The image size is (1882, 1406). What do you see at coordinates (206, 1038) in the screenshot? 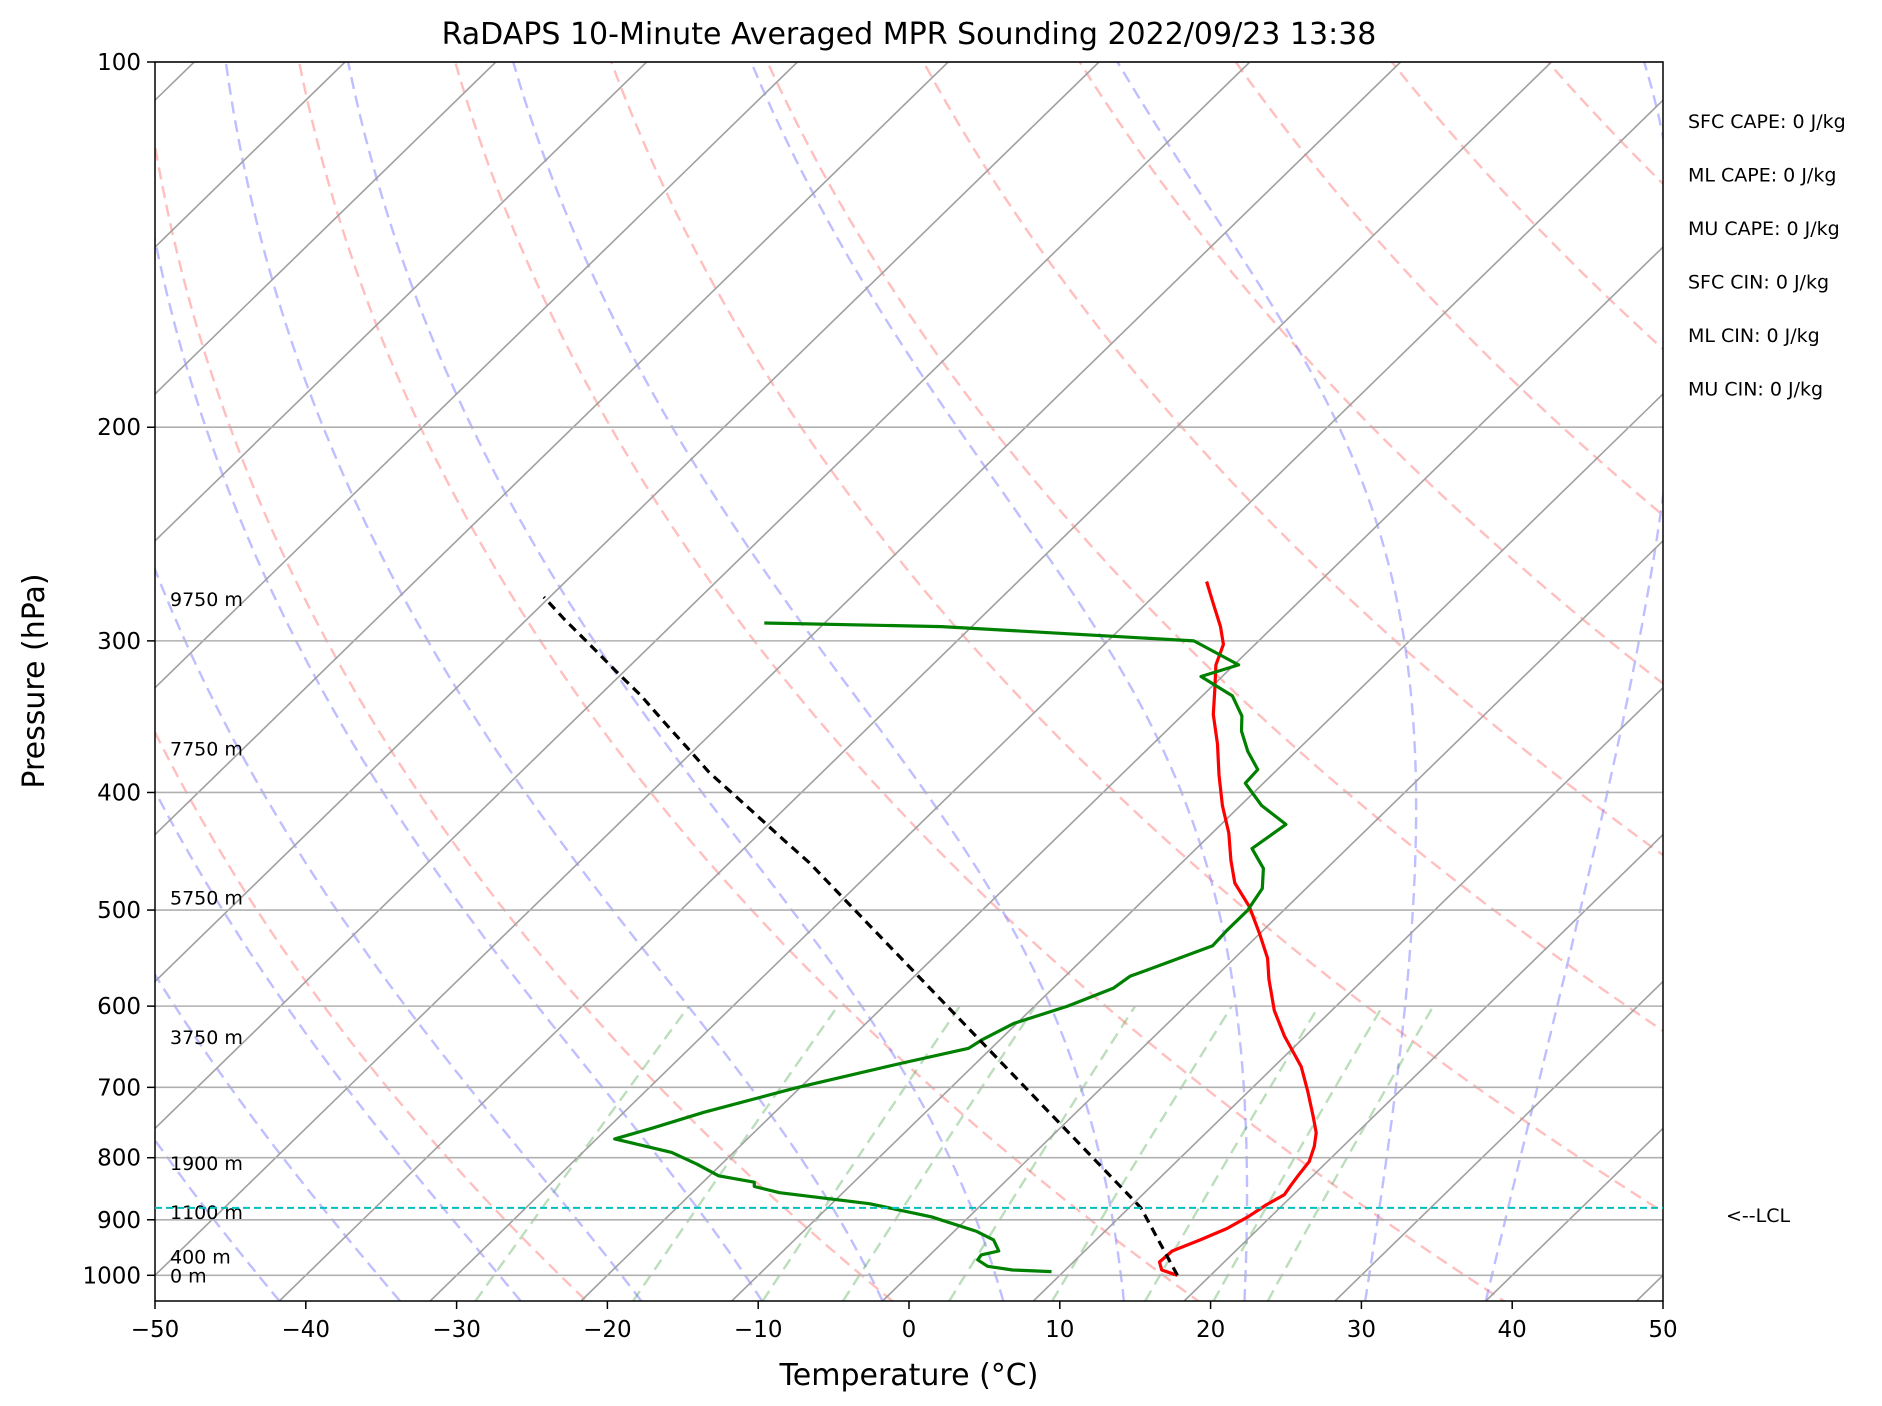
I see `height-label: 3750 m` at bounding box center [206, 1038].